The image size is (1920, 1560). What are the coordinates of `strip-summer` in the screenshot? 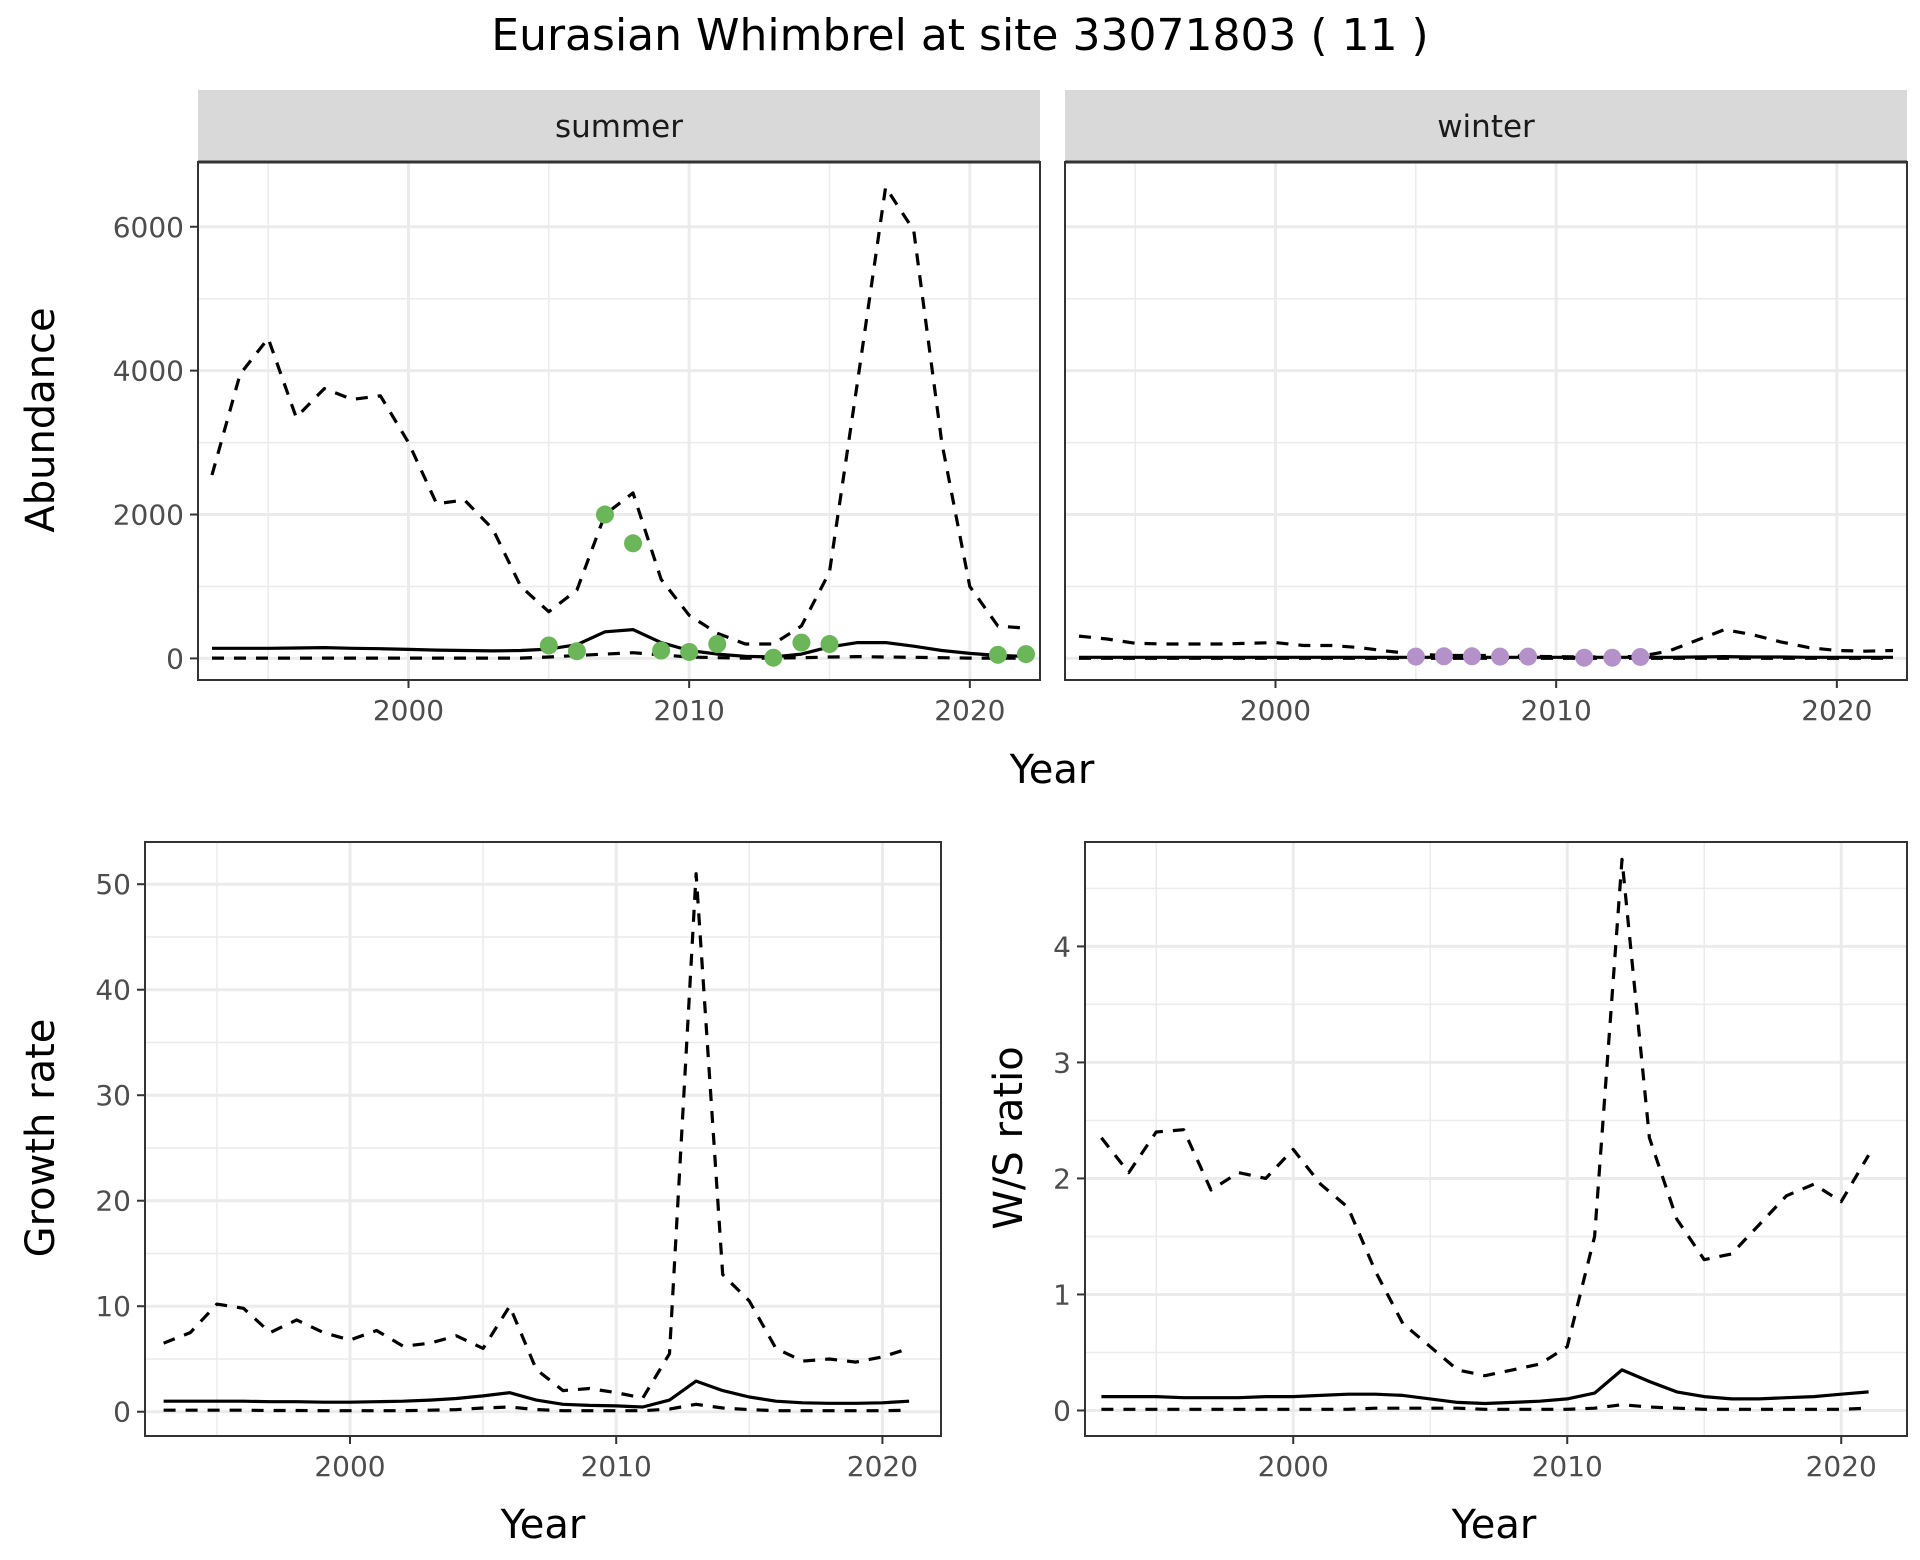 It's located at (619, 126).